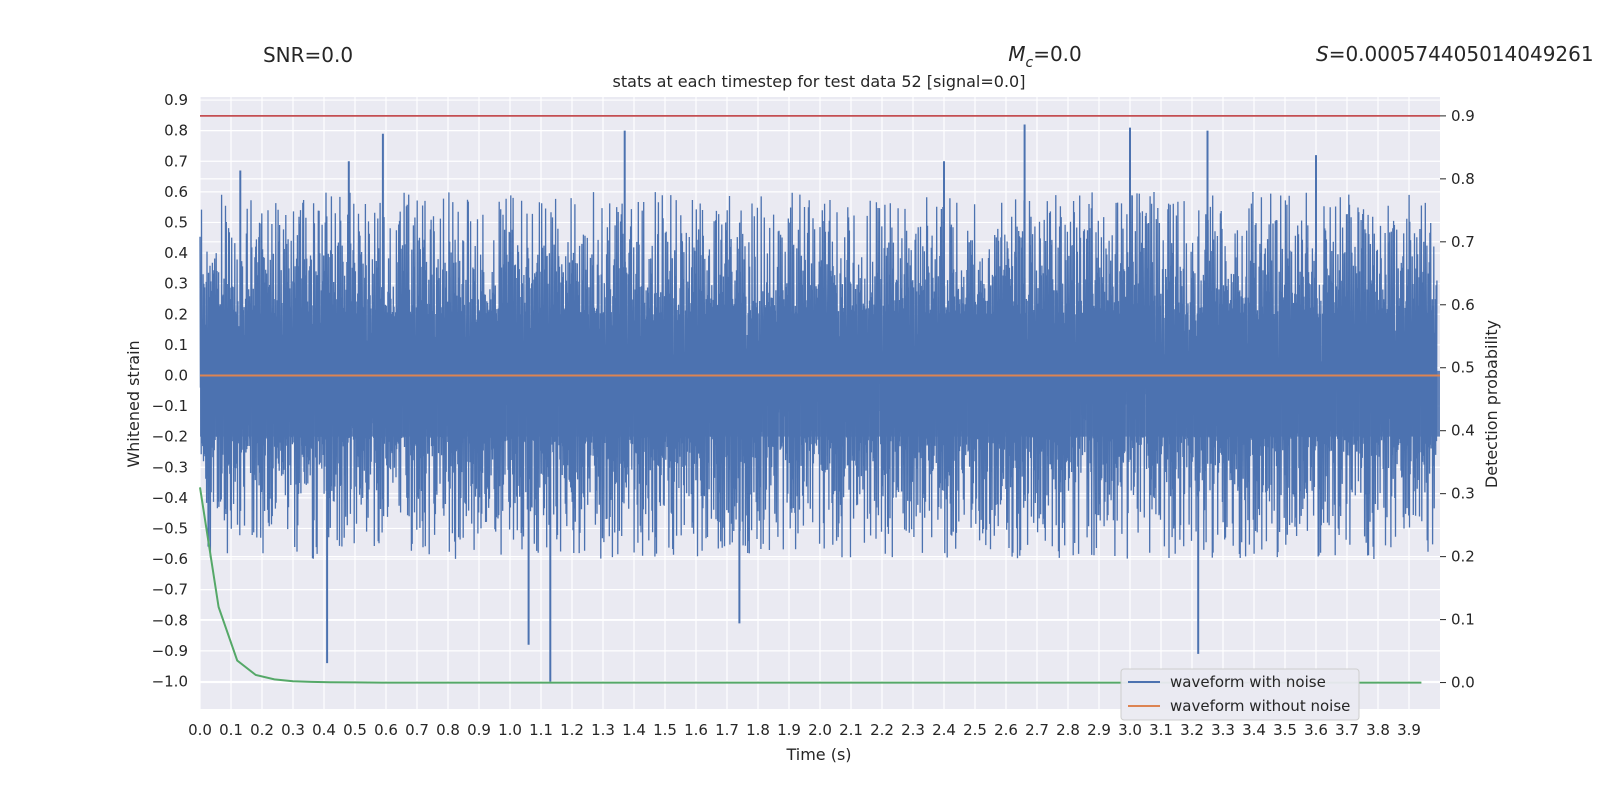  I want to click on x-tick-label: 1.1, so click(541, 730).